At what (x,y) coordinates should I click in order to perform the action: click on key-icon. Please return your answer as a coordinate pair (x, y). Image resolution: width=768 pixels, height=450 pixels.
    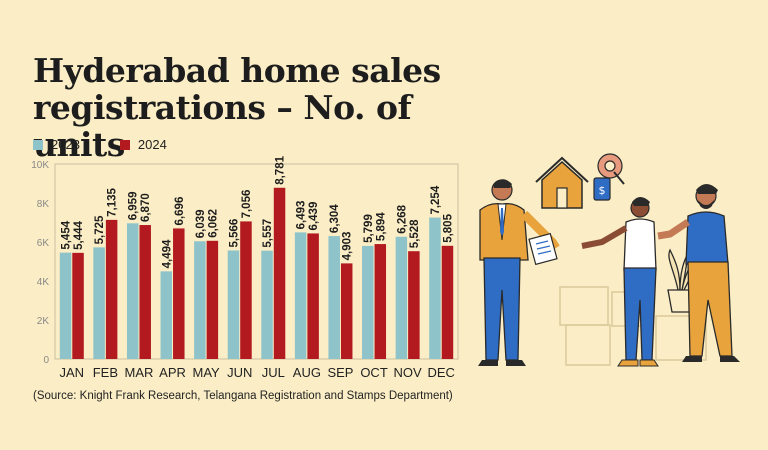
    Looking at the image, I should click on (611, 169).